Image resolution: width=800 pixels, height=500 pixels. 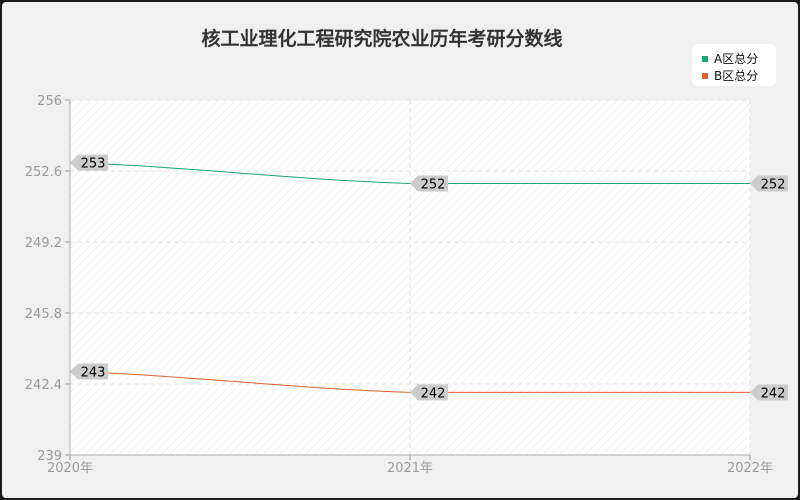 I want to click on y-tick-label: 239, so click(x=49, y=456).